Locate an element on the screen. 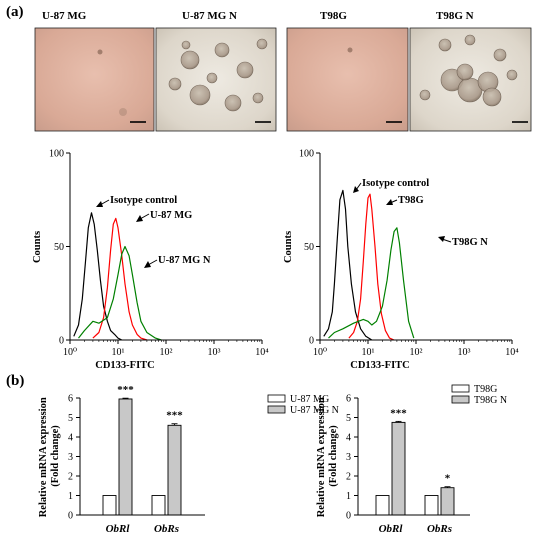 The image size is (535, 555). significance-marker: * is located at coordinates (448, 479).